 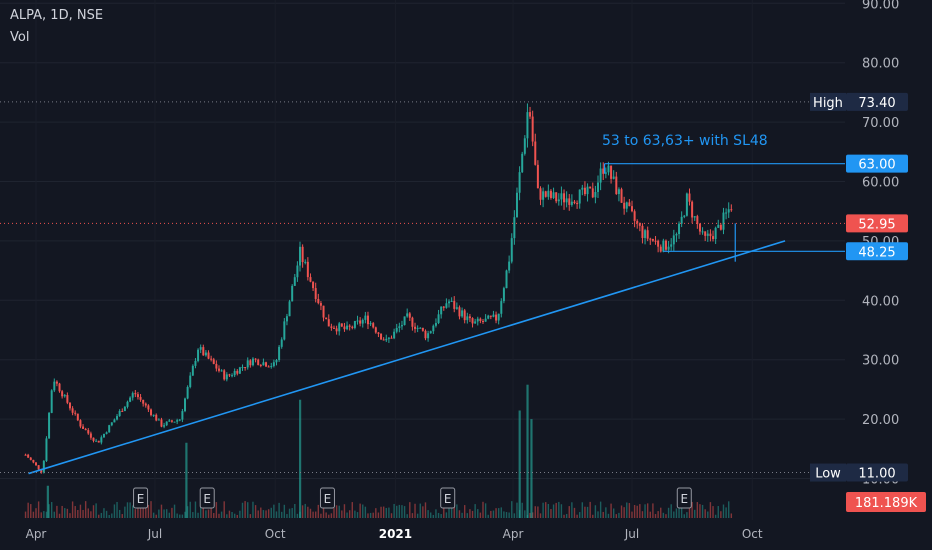 I want to click on volume-legend: Vol, so click(x=20, y=37).